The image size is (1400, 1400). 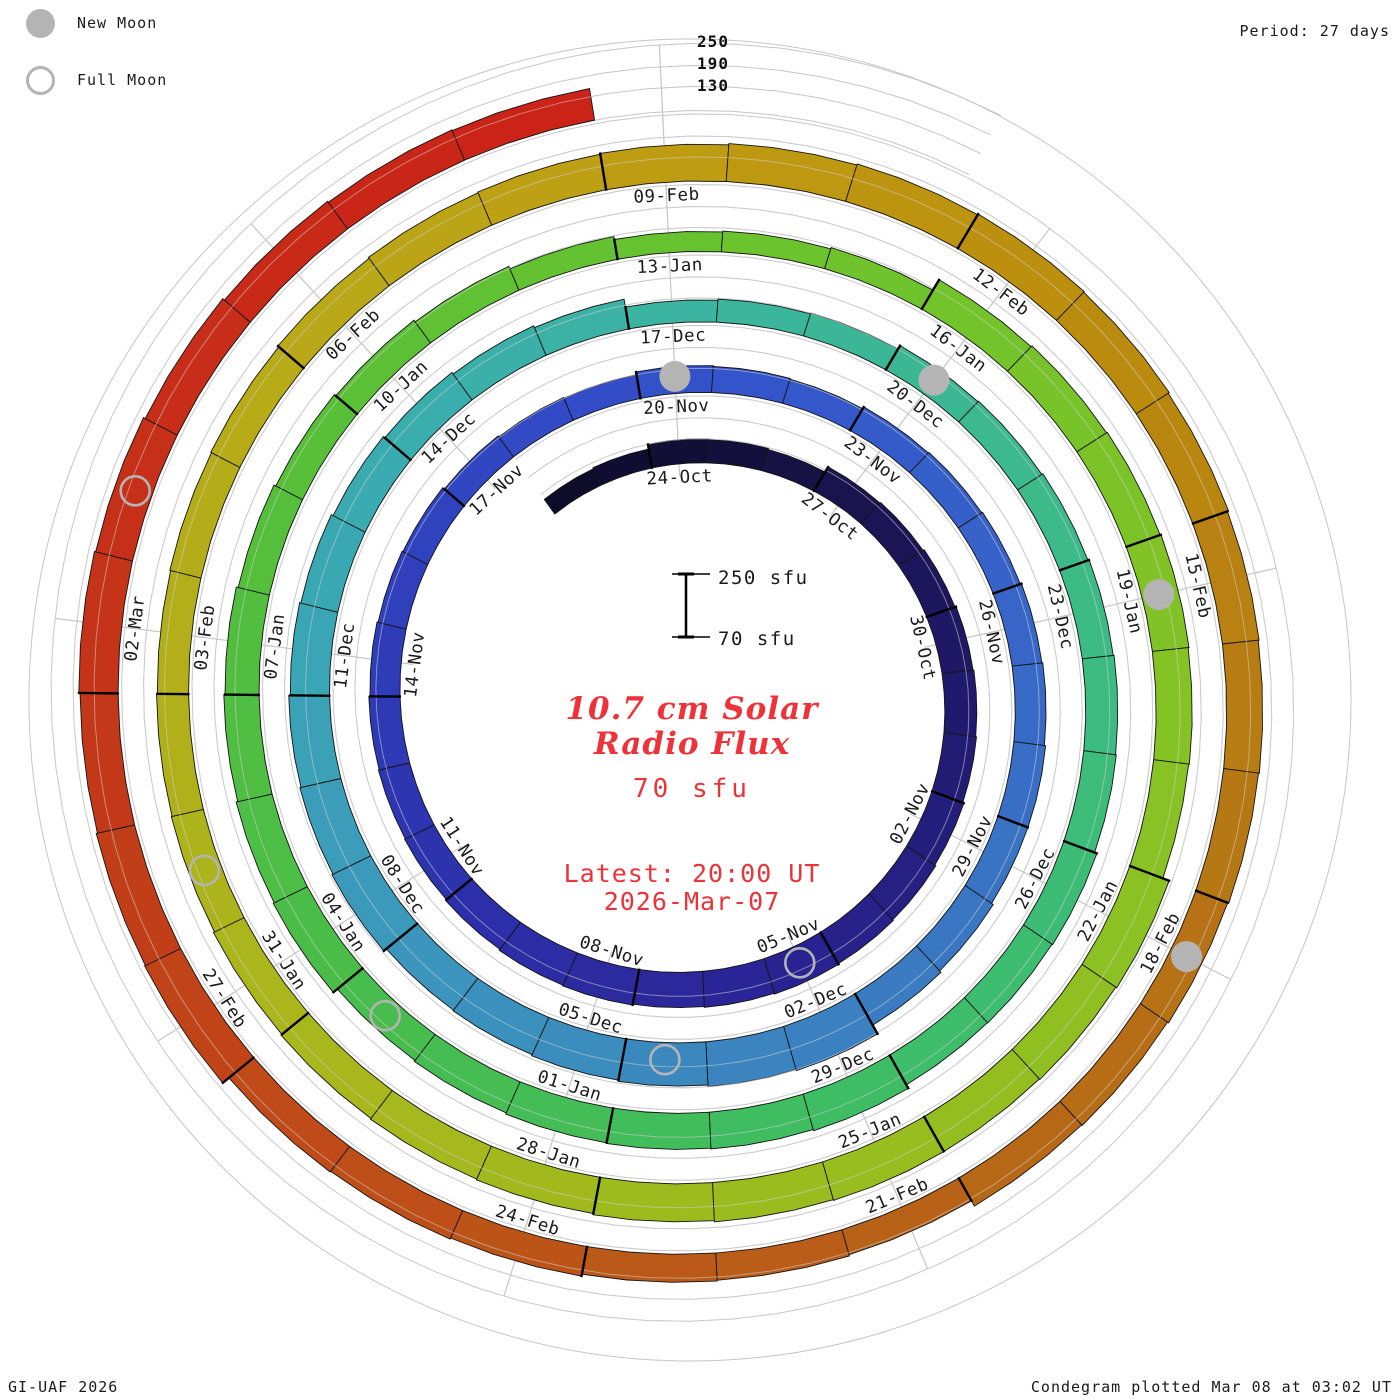 What do you see at coordinates (122, 80) in the screenshot?
I see `full-moon-label: Full Moon` at bounding box center [122, 80].